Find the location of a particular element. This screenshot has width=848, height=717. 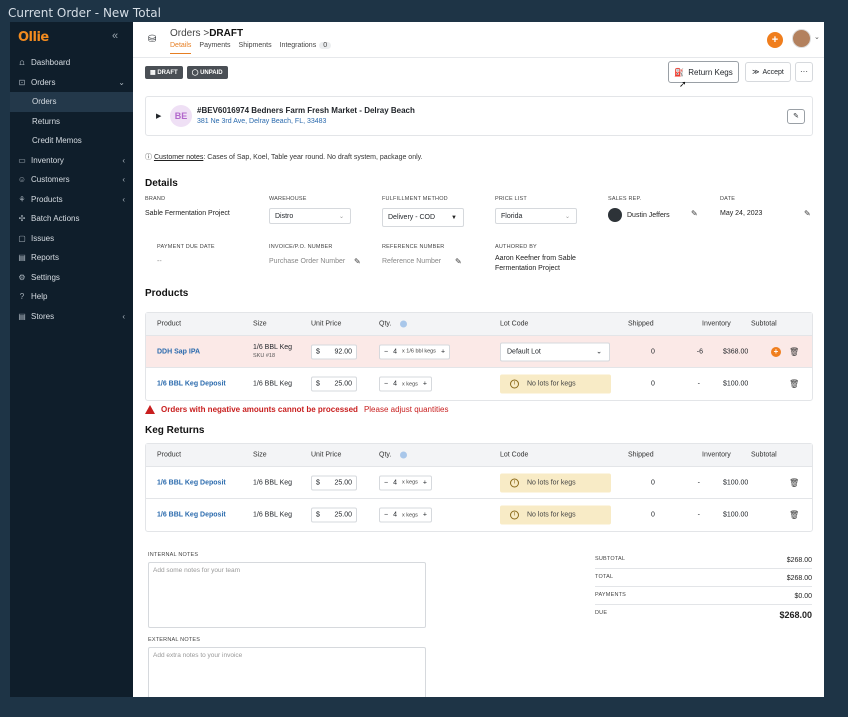

sidebar-item-batch-actions: ✣ Batch Actions is located at coordinates (71, 219).